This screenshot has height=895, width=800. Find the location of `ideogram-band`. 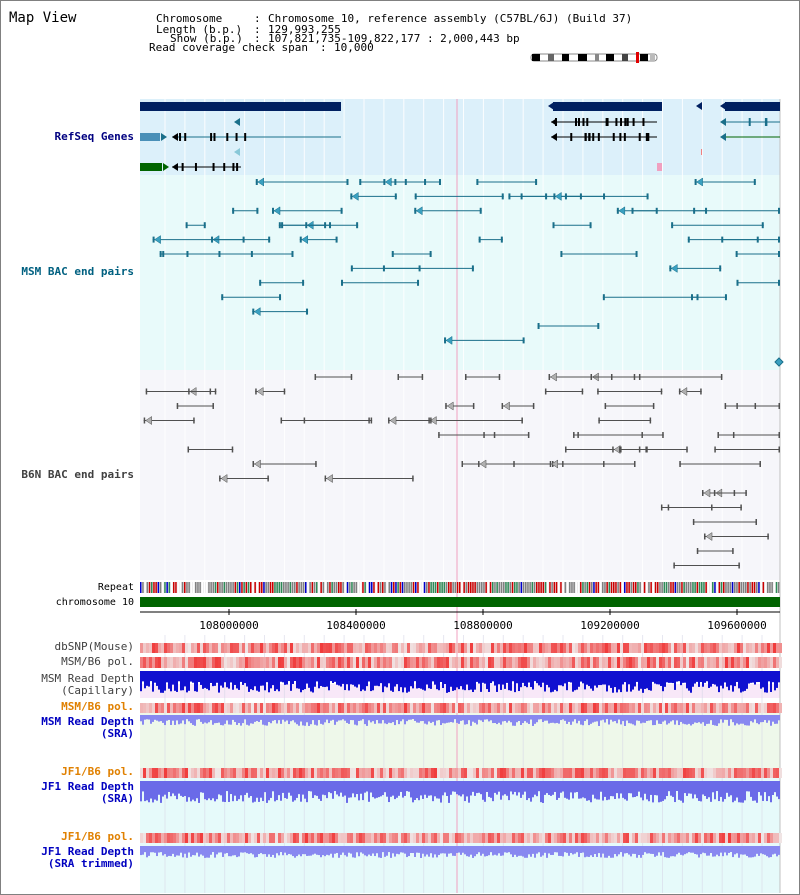

ideogram-band is located at coordinates (536, 57).